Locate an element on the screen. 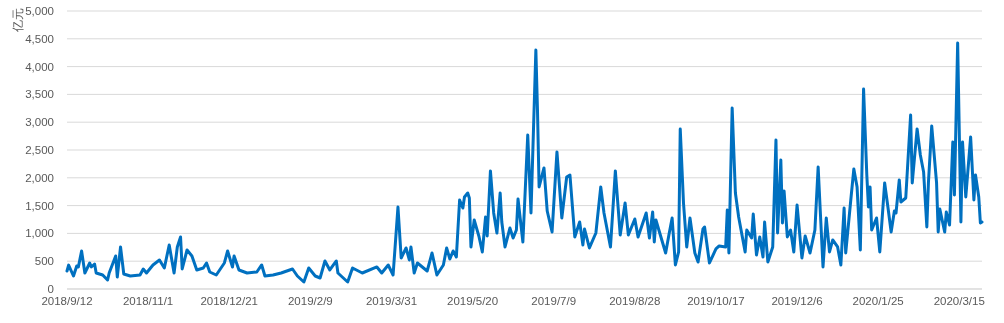  y-tick-label: 4,500 is located at coordinates (39, 38).